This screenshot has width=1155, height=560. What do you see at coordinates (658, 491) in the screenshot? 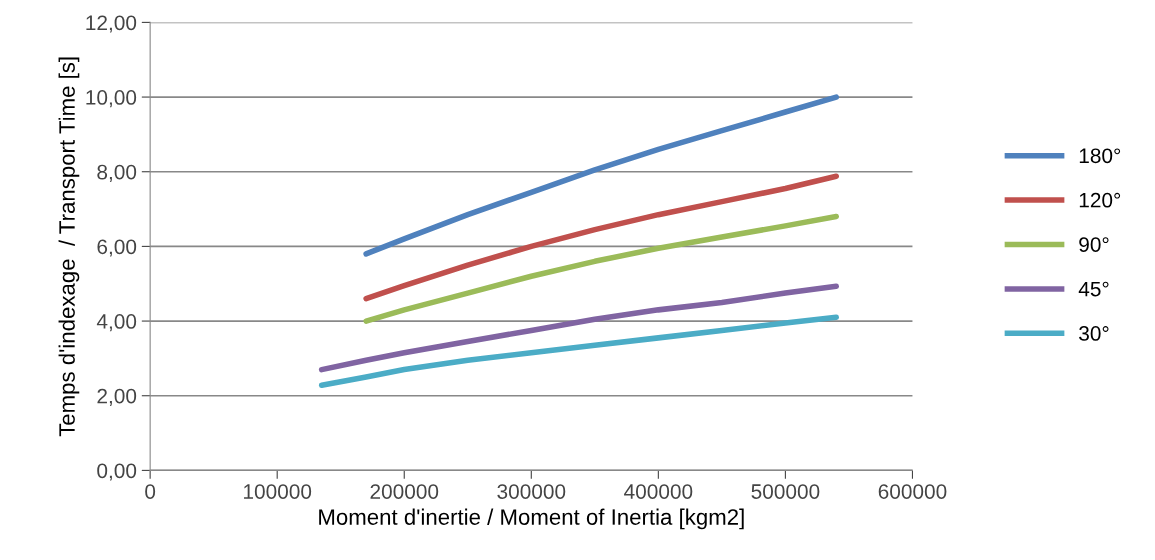
I see `x-tick-label: 400000` at bounding box center [658, 491].